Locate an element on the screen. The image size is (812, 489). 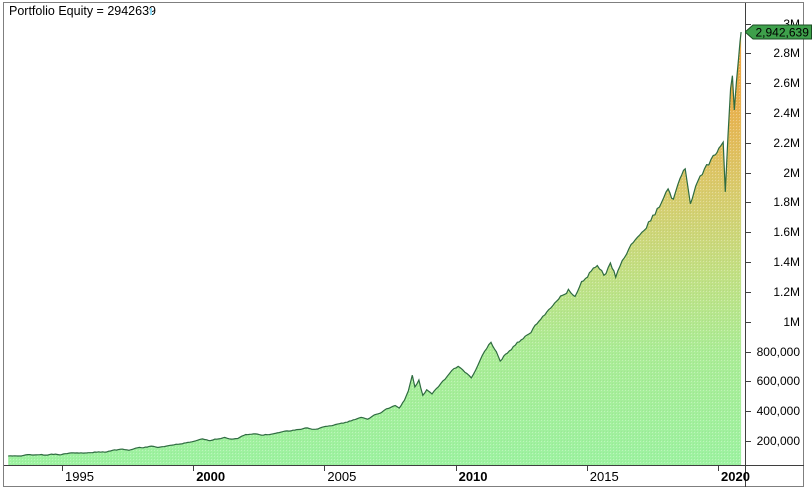
y-axis-separator-line is located at coordinates (745, 245).